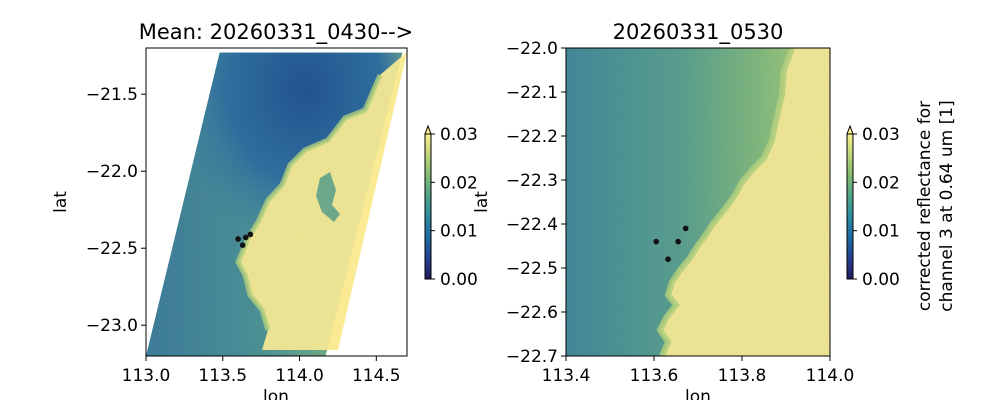 Image resolution: width=1000 pixels, height=400 pixels. What do you see at coordinates (850, 129) in the screenshot?
I see `right-colorbar-extend-arrow` at bounding box center [850, 129].